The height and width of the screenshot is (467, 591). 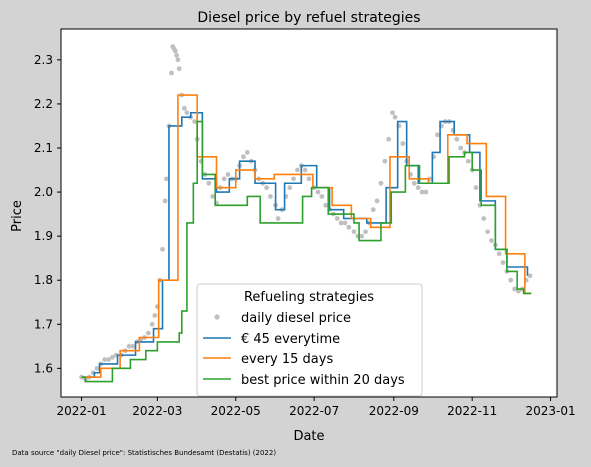 I want to click on x-tick-label: 2023-01, so click(x=551, y=411).